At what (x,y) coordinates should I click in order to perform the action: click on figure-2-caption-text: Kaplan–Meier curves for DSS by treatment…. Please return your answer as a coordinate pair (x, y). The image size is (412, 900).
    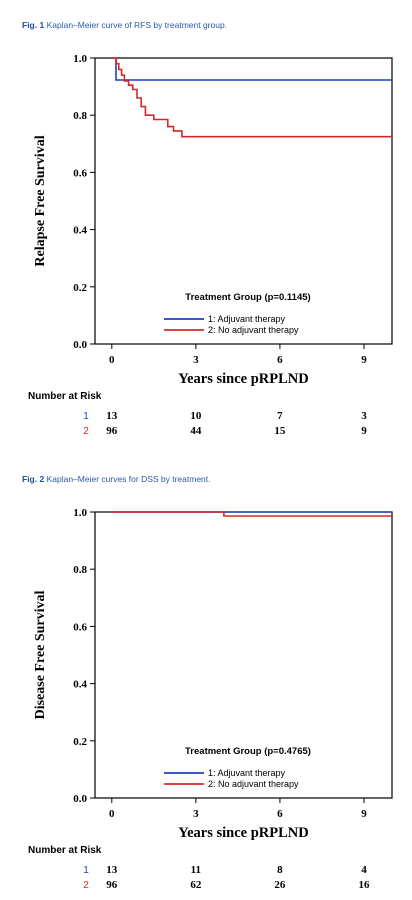
    Looking at the image, I should click on (128, 479).